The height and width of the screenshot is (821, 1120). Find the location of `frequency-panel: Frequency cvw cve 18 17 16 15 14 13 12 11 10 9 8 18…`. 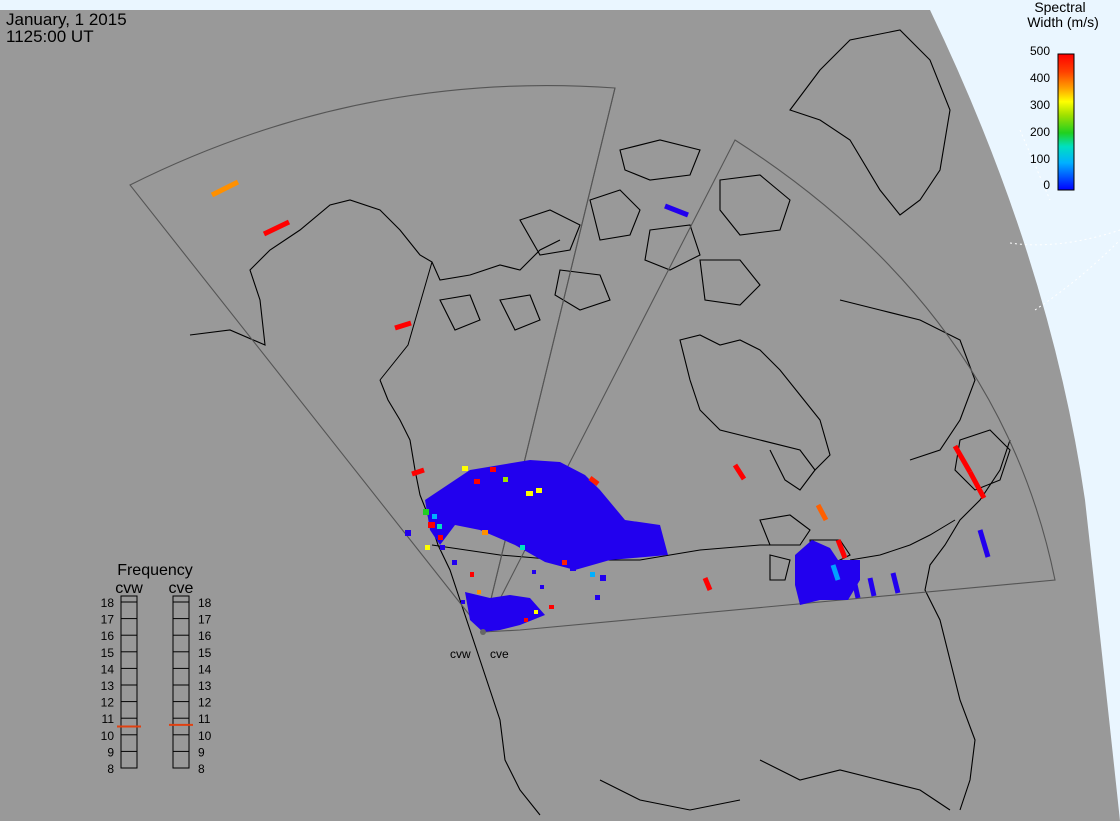

frequency-panel: Frequency cvw cve 18 17 16 15 14 13 12 11 10 9 8 18… is located at coordinates (156, 669).